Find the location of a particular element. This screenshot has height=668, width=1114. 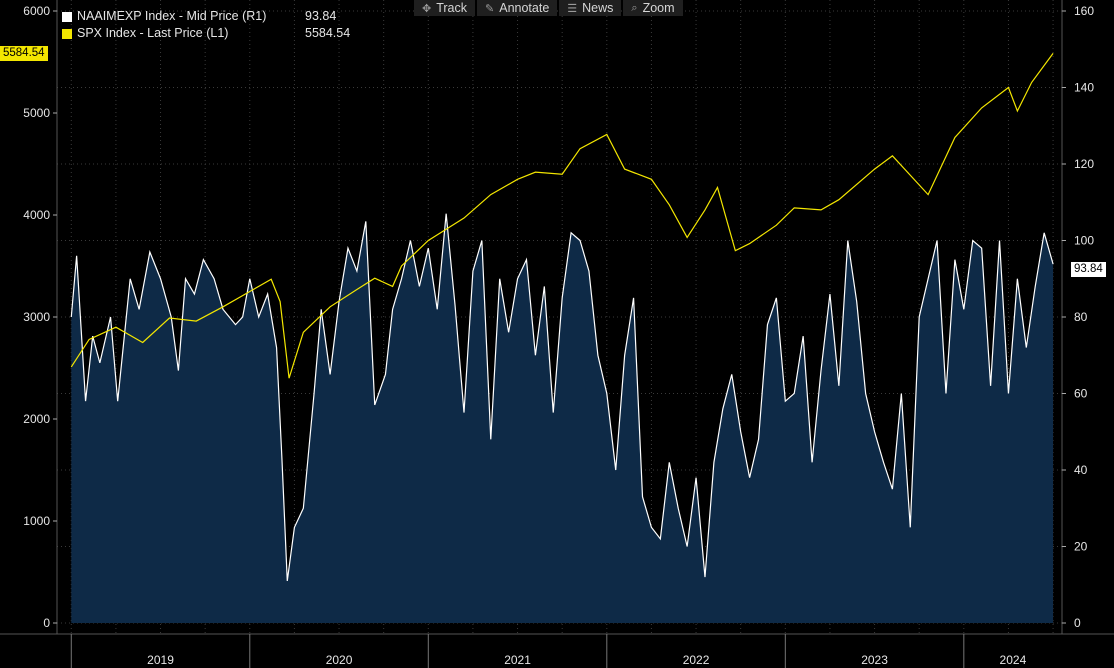

spx-legend-value: 5584.54 is located at coordinates (328, 33).